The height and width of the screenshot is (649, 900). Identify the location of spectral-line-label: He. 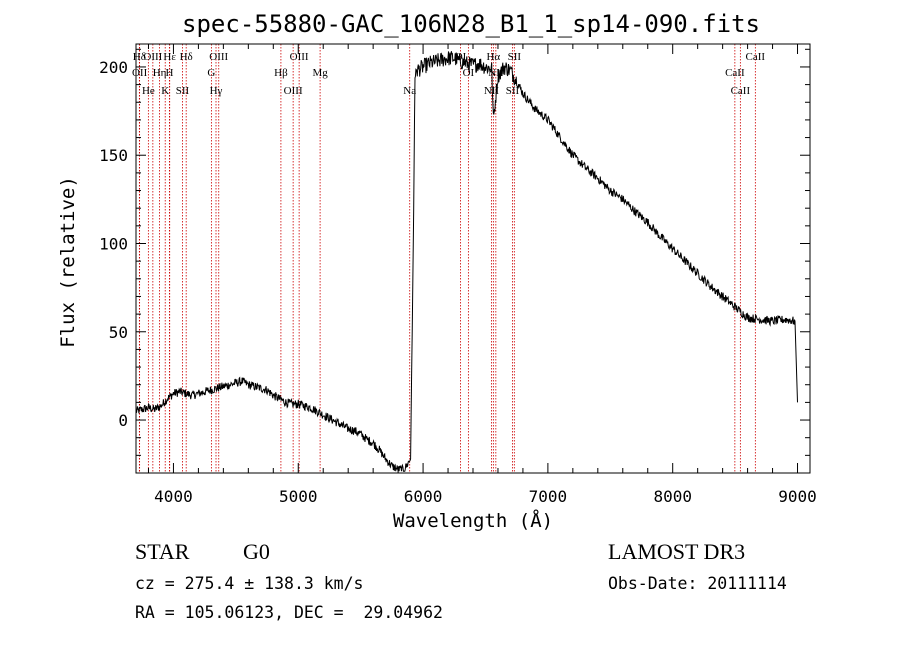
(148, 91).